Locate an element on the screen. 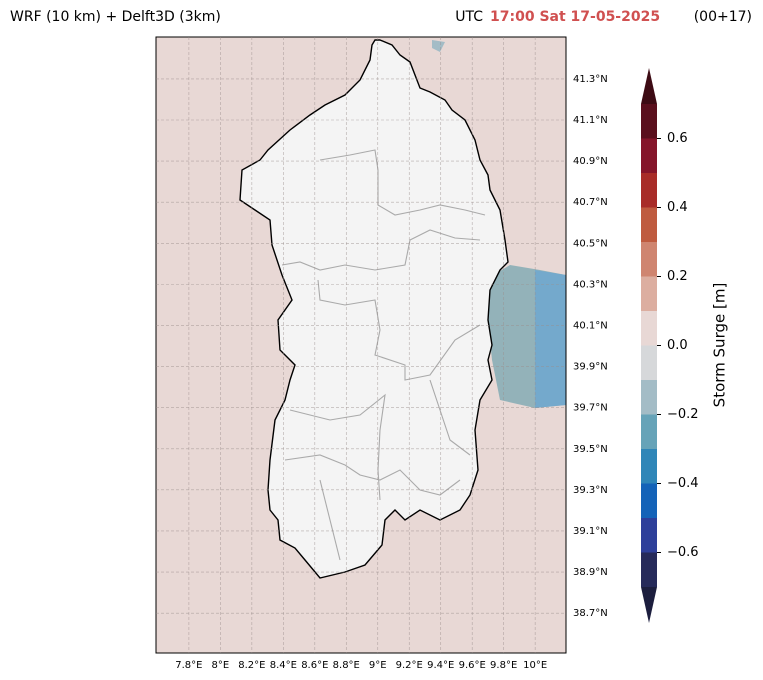  y-tick-label: 40.3°N is located at coordinates (590, 284).